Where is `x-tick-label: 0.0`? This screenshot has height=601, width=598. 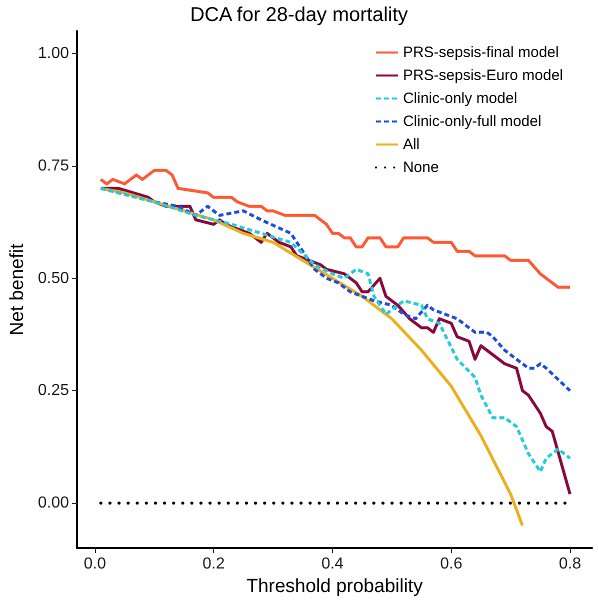 x-tick-label: 0.0 is located at coordinates (95, 564).